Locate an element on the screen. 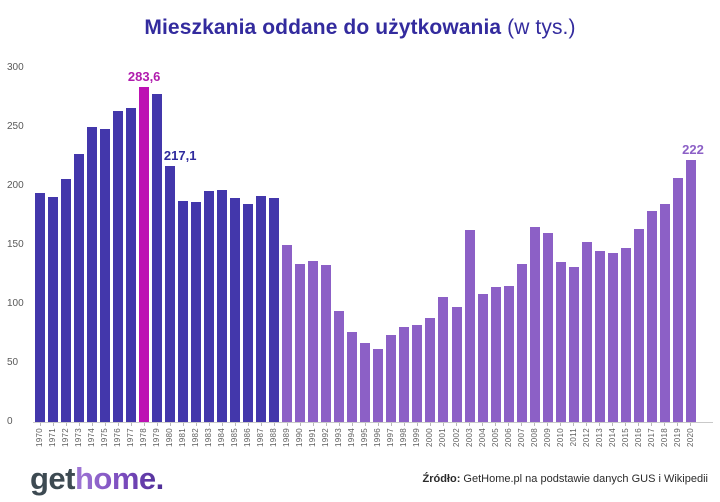 The image size is (720, 502). x-axis-label-1978: 1978 is located at coordinates (144, 437).